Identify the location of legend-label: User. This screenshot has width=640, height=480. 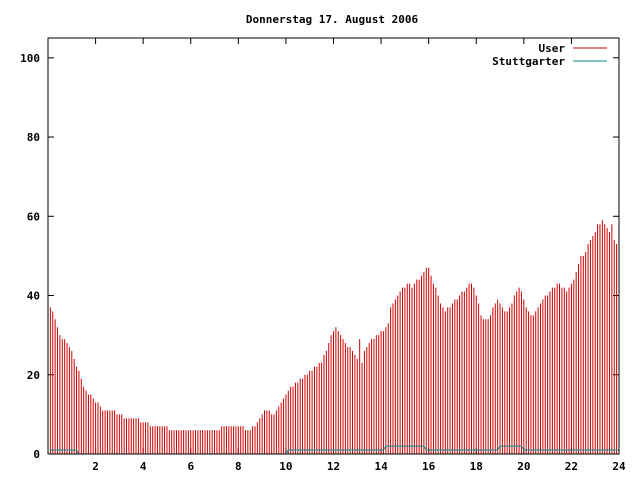
(552, 48).